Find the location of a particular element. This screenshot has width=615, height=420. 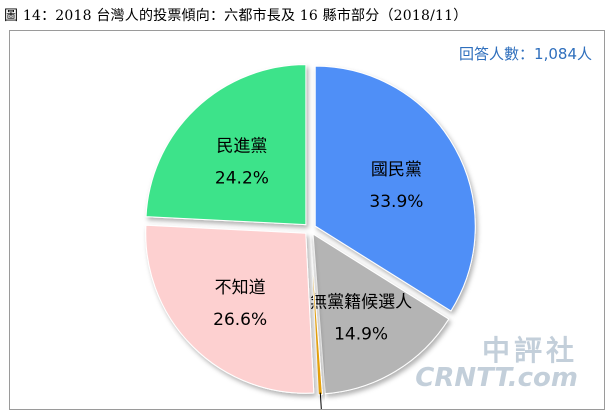

slice-1-name-label: 無黨籍候選人 is located at coordinates (361, 303).